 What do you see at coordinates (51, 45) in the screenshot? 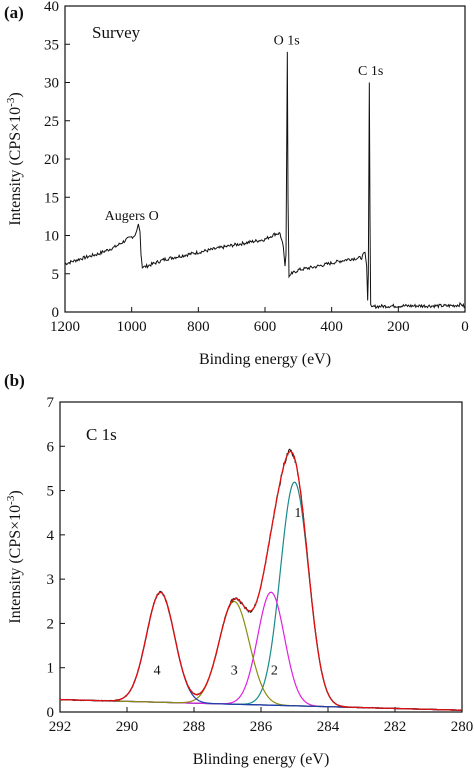
I see `survey-y-tick-label: 35` at bounding box center [51, 45].